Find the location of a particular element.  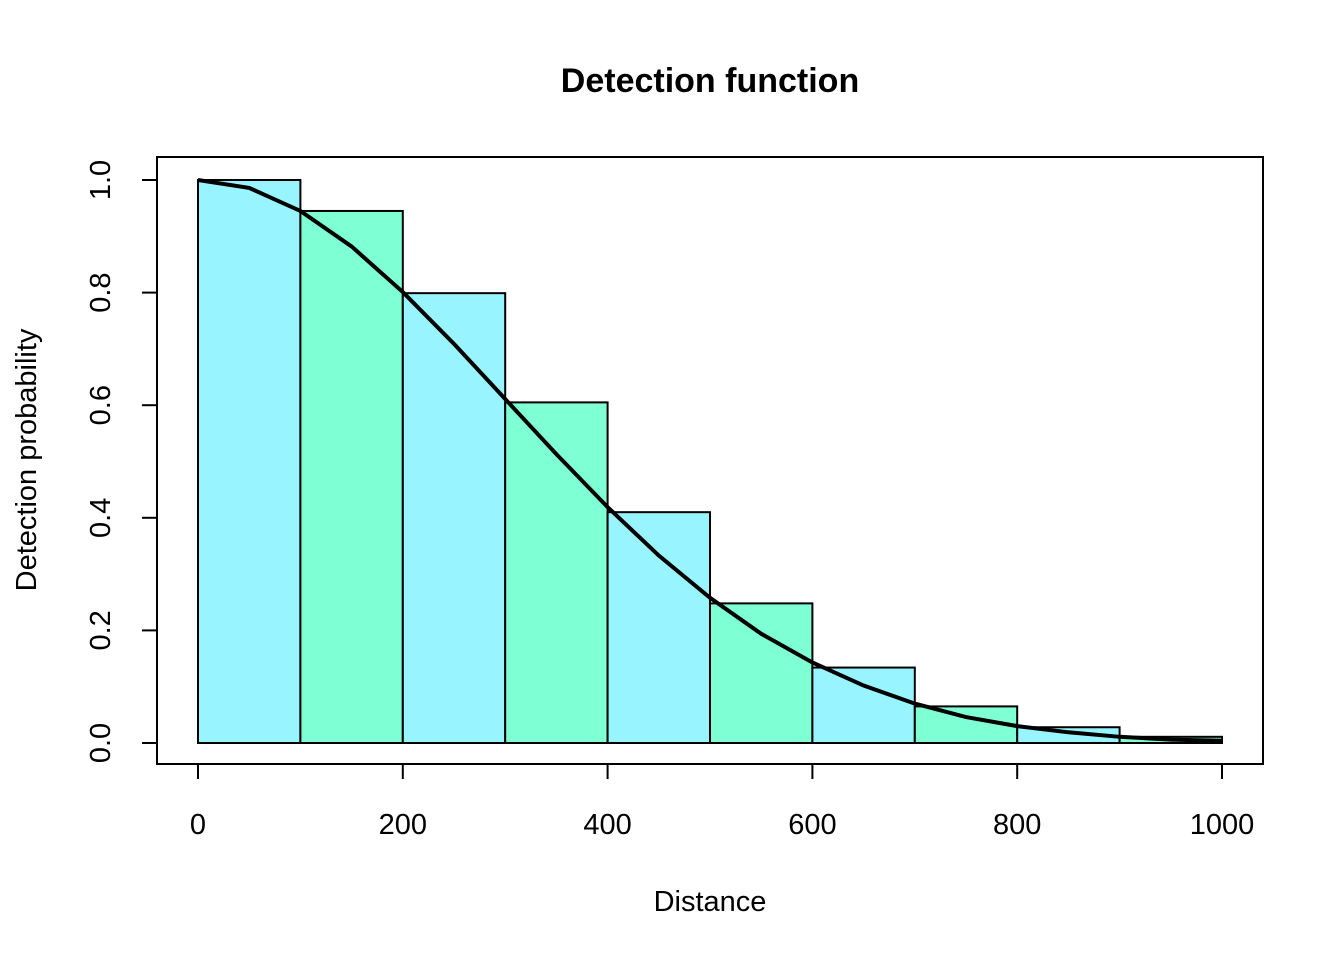

y-tick-label-0.4: 0.4 is located at coordinates (101, 518).